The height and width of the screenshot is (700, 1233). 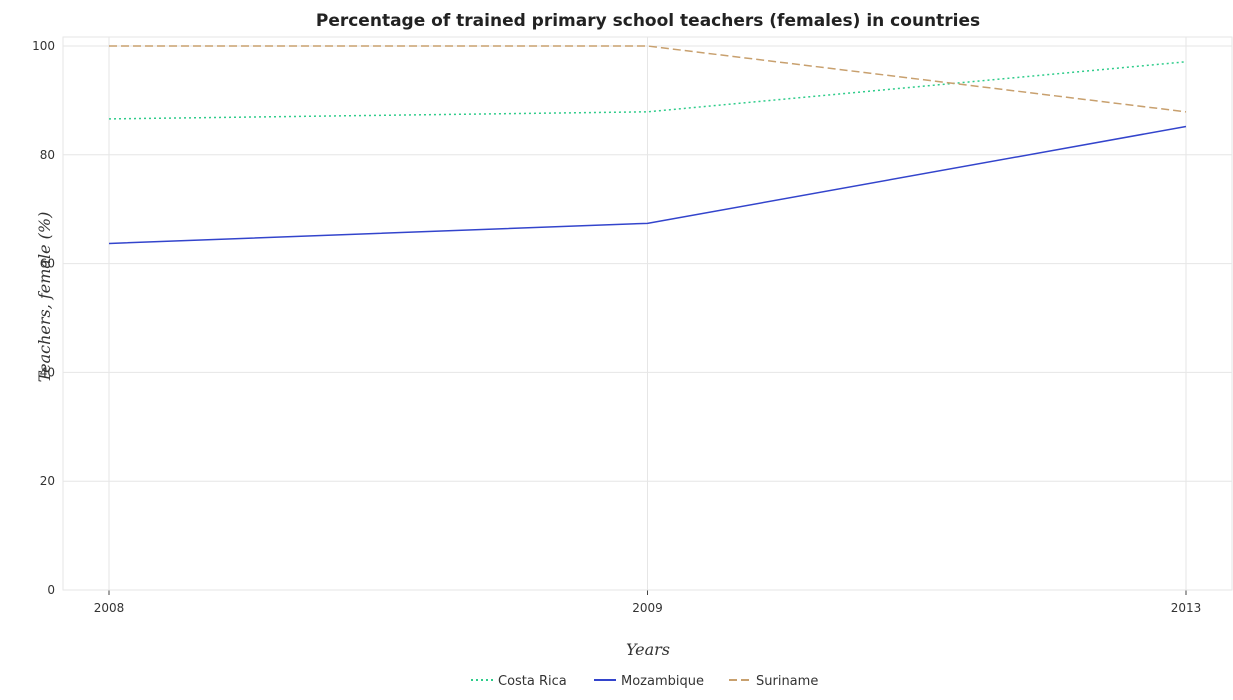 What do you see at coordinates (47, 372) in the screenshot?
I see `y-tick-label: 40` at bounding box center [47, 372].